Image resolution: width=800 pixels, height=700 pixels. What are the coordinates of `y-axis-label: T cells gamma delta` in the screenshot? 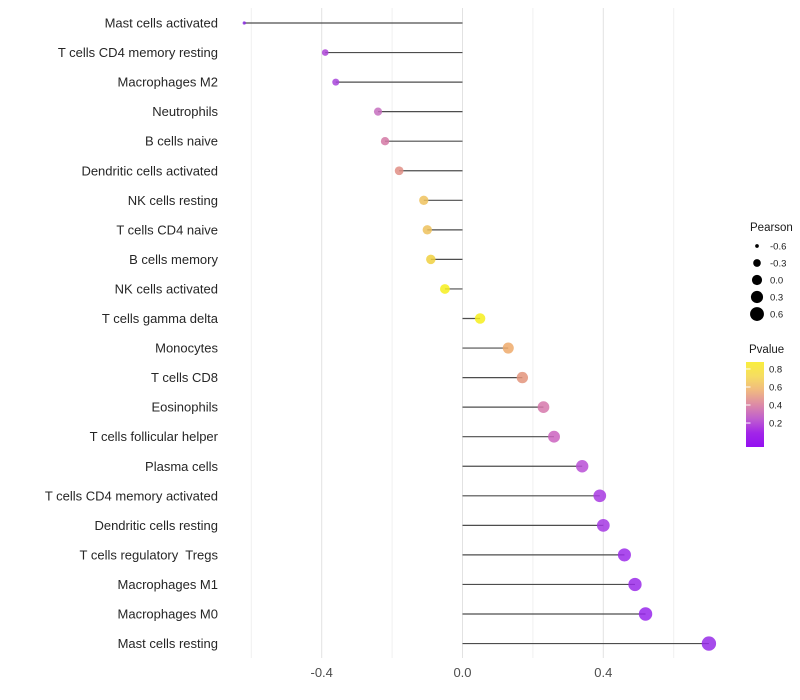 It's located at (160, 318).